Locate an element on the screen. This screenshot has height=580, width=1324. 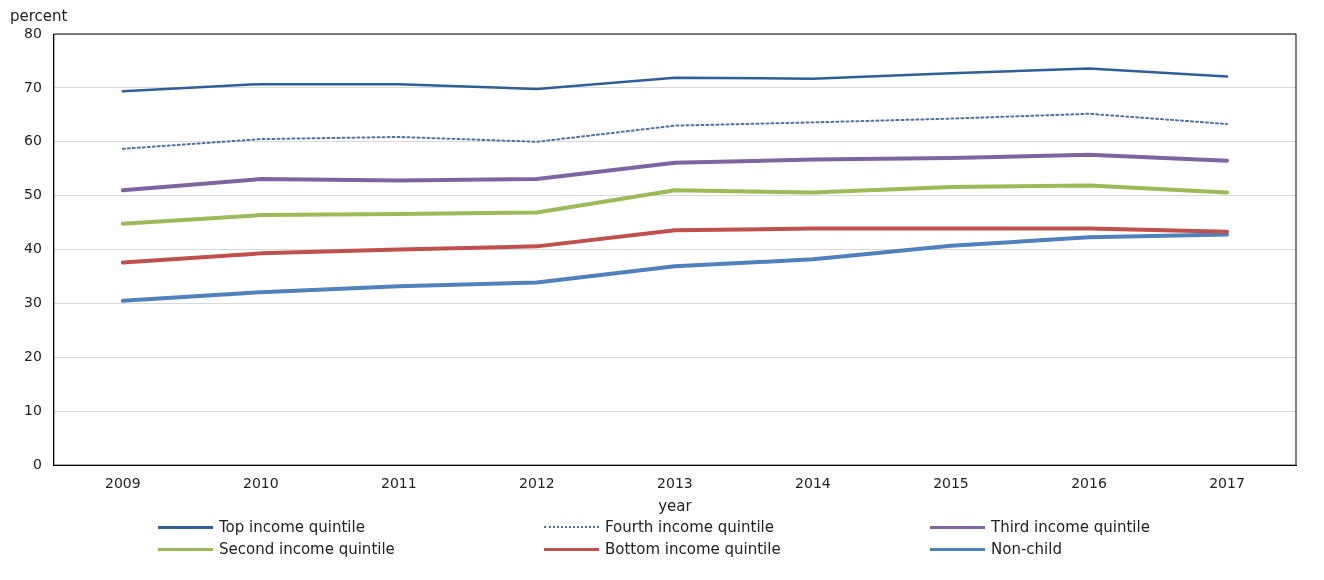
x-tick-label: 2013 is located at coordinates (675, 483).